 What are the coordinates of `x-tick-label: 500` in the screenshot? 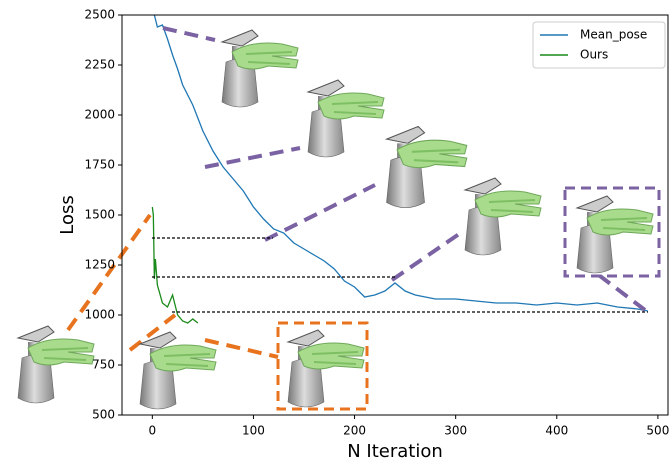 It's located at (657, 431).